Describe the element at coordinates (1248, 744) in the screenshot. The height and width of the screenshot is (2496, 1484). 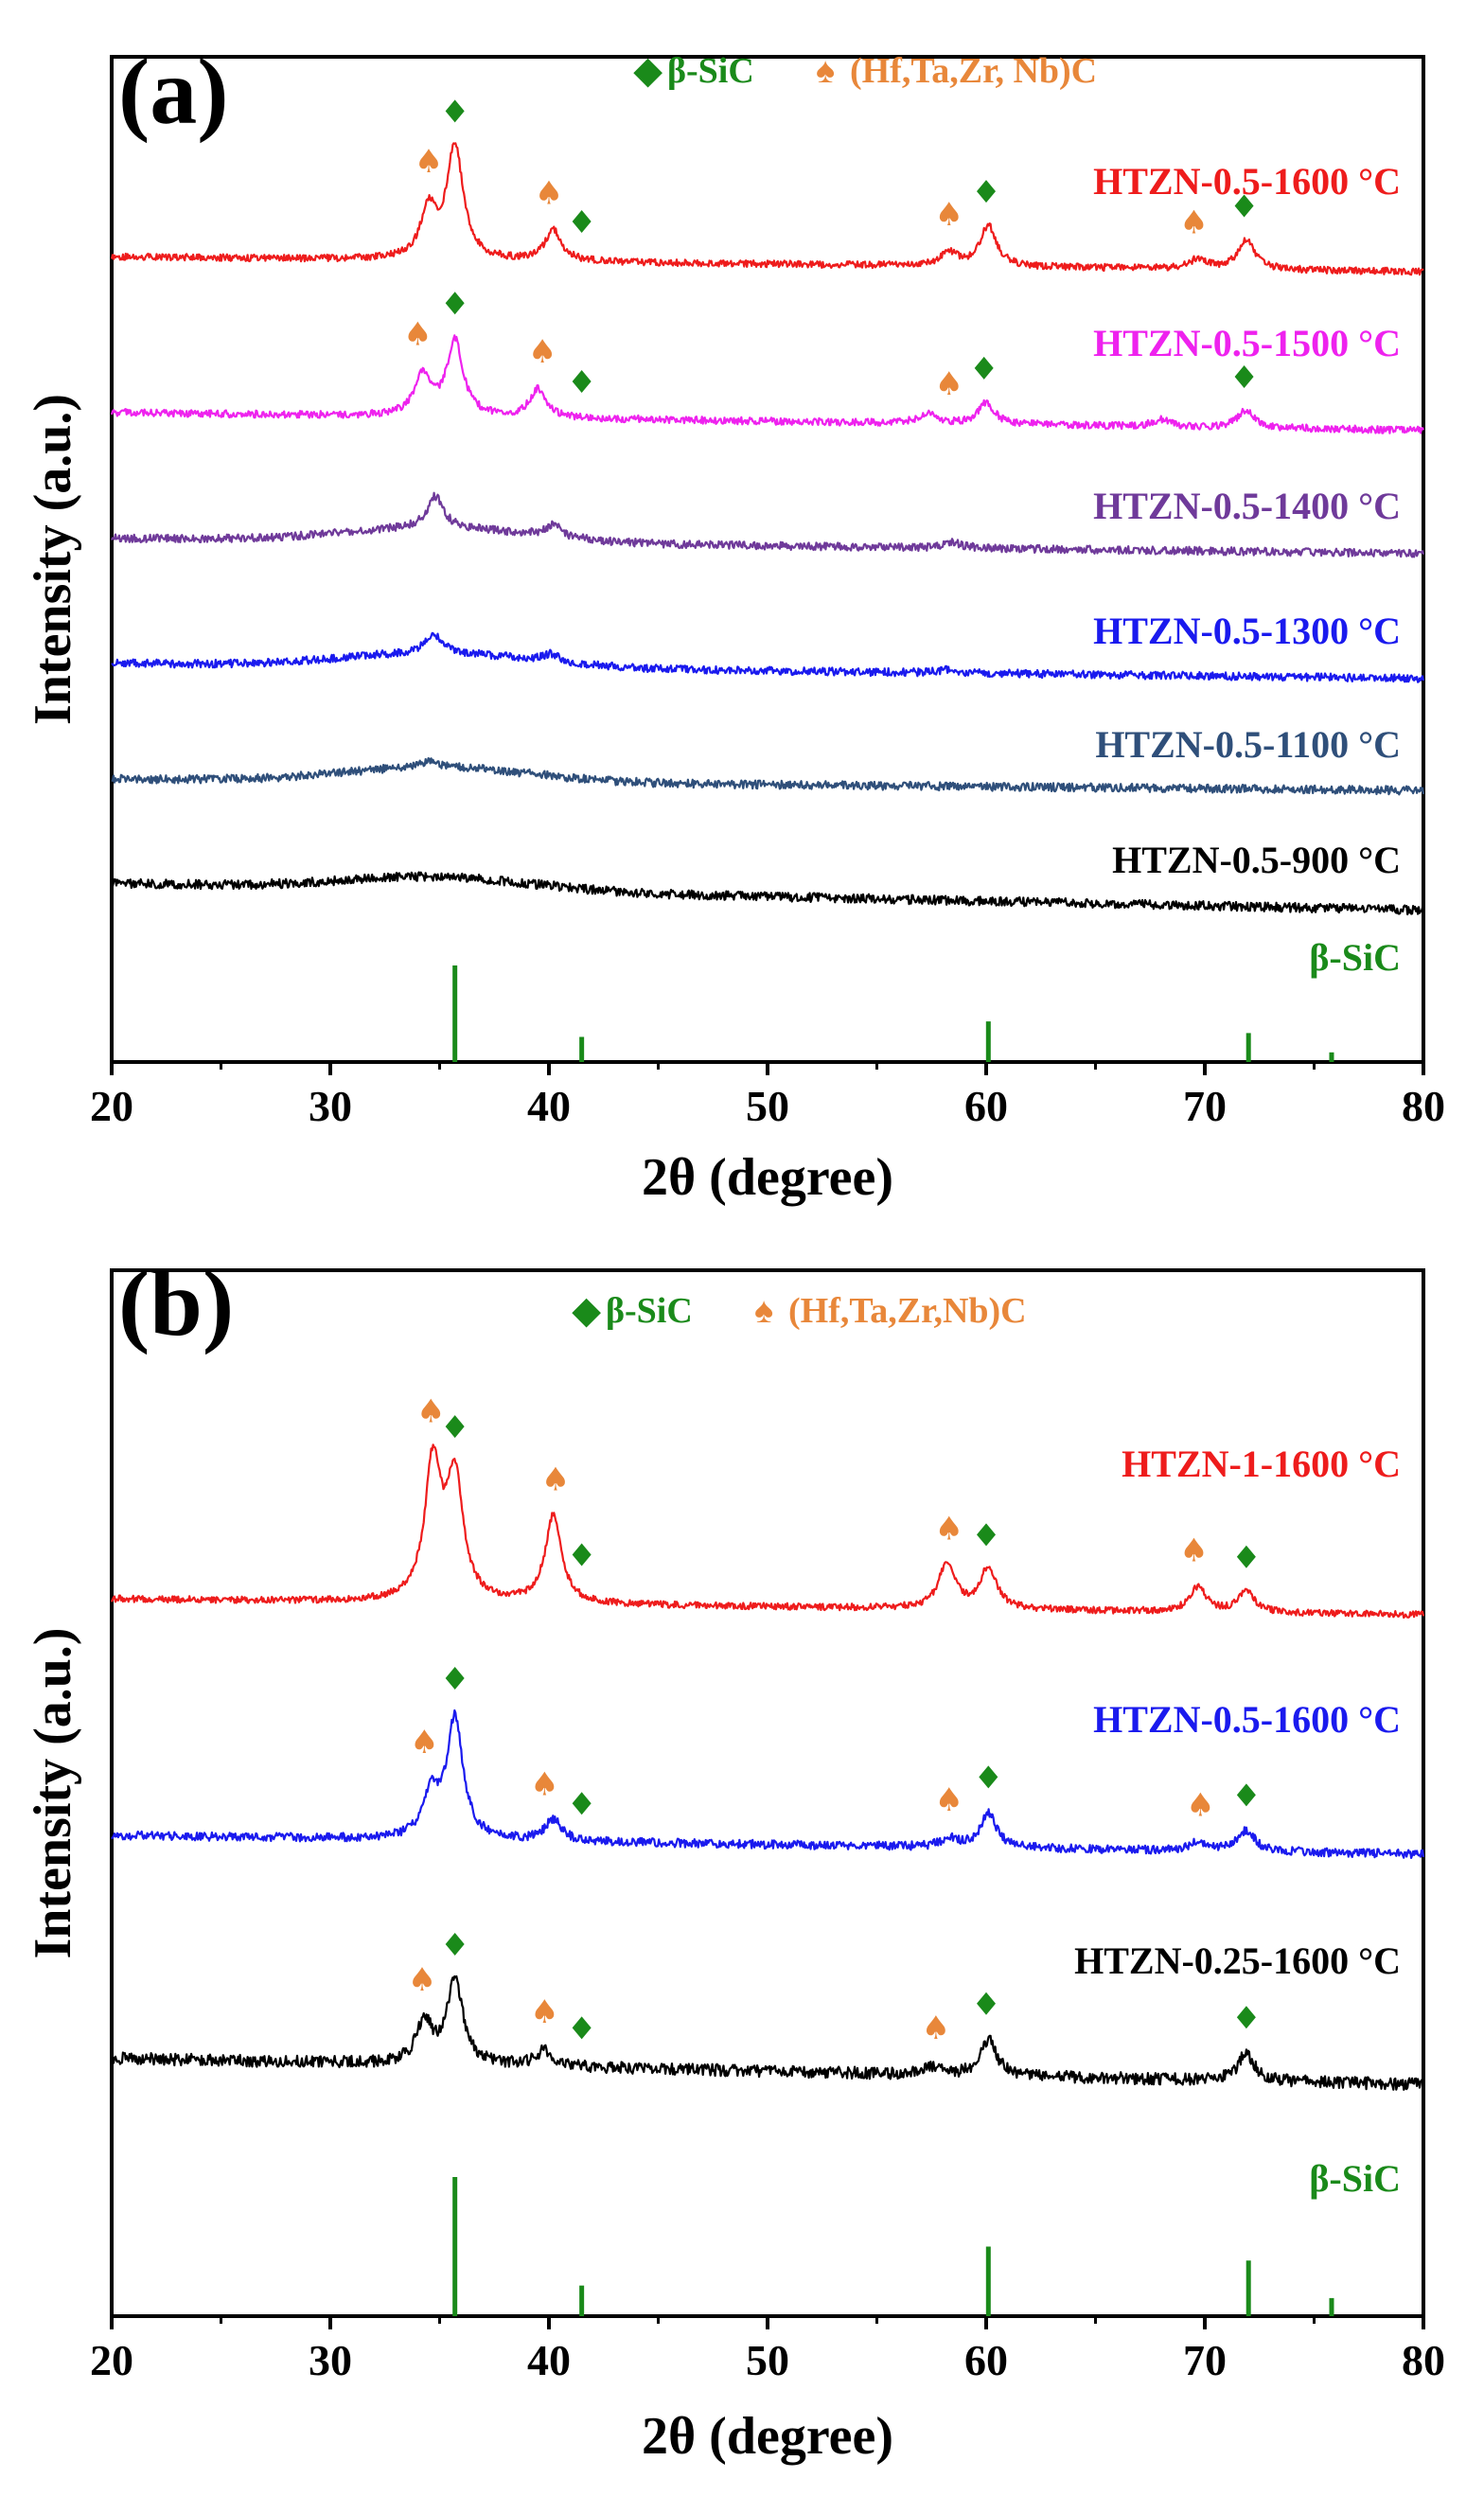
I see `series-label: HTZN-0.5-1100 °C` at that location.